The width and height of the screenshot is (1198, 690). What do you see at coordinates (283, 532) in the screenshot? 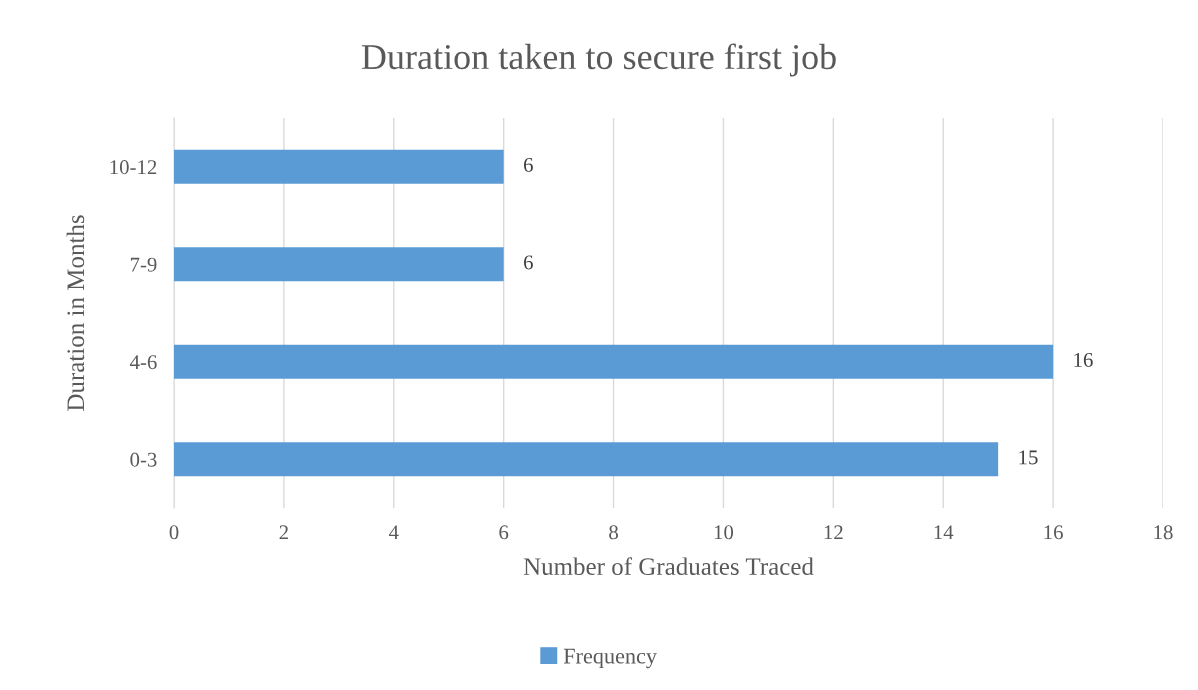
I see `x-tick-label: 2` at bounding box center [283, 532].